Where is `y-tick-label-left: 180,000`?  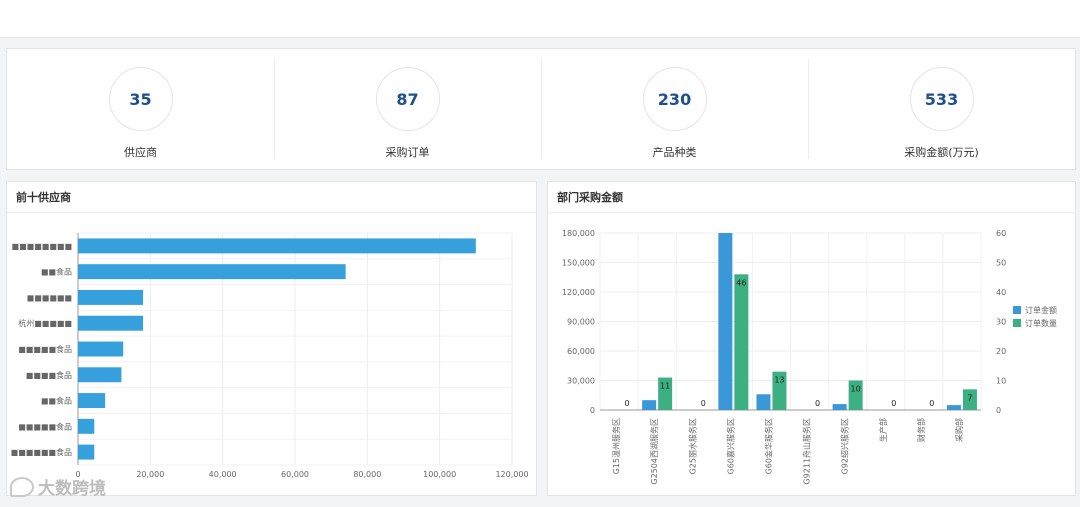 y-tick-label-left: 180,000 is located at coordinates (578, 233).